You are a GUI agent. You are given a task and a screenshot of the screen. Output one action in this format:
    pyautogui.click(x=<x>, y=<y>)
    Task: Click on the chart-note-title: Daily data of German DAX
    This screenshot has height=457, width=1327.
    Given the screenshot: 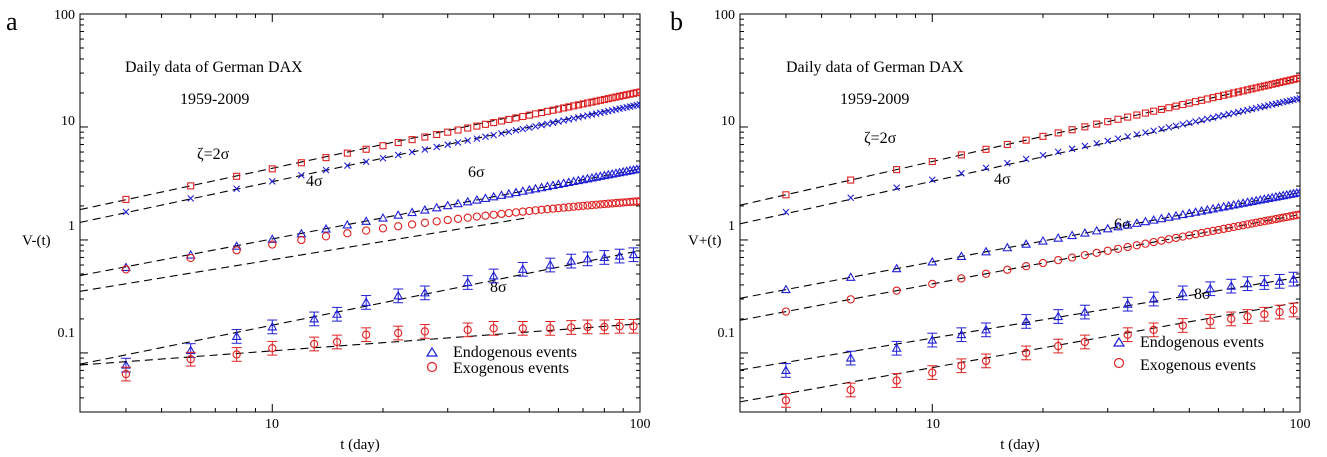 What is the action you would take?
    pyautogui.click(x=214, y=67)
    